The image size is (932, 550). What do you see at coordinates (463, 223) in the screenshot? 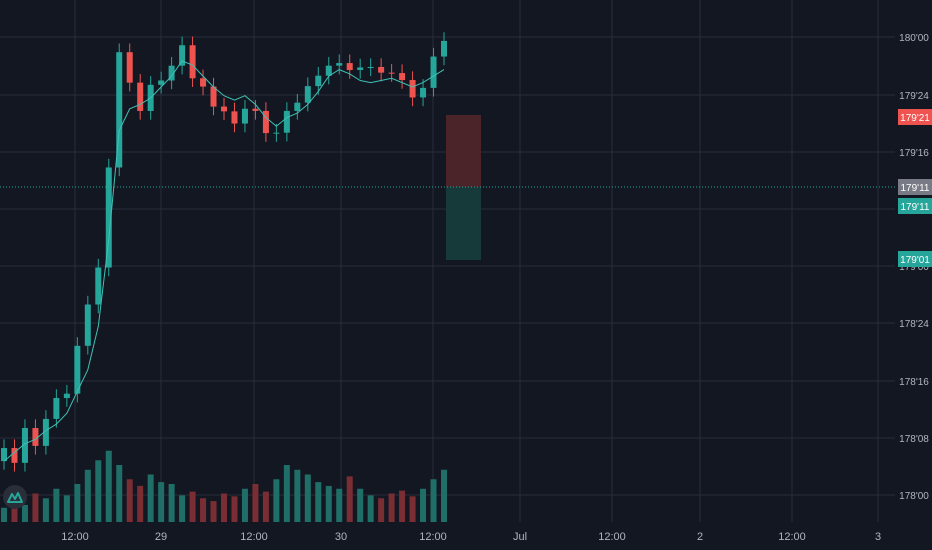
I see `take-profit-zone` at bounding box center [463, 223].